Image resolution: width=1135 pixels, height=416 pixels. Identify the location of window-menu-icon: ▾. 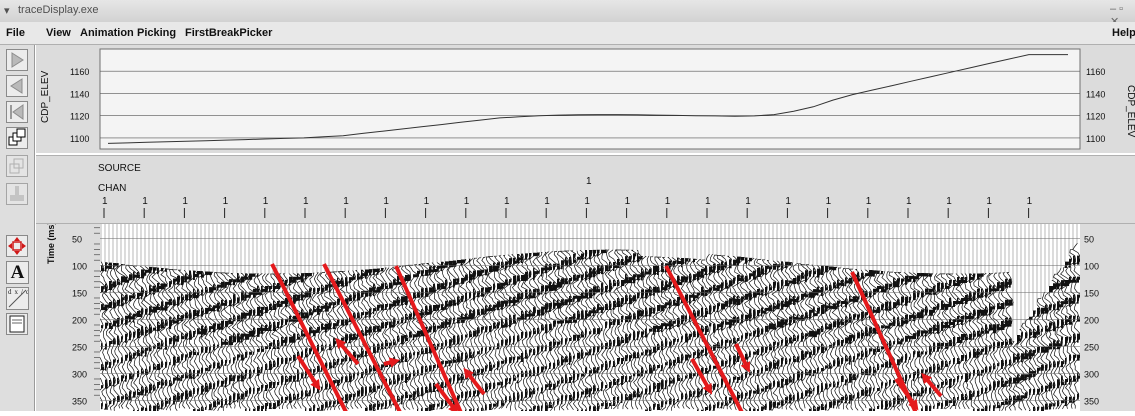
(7, 11).